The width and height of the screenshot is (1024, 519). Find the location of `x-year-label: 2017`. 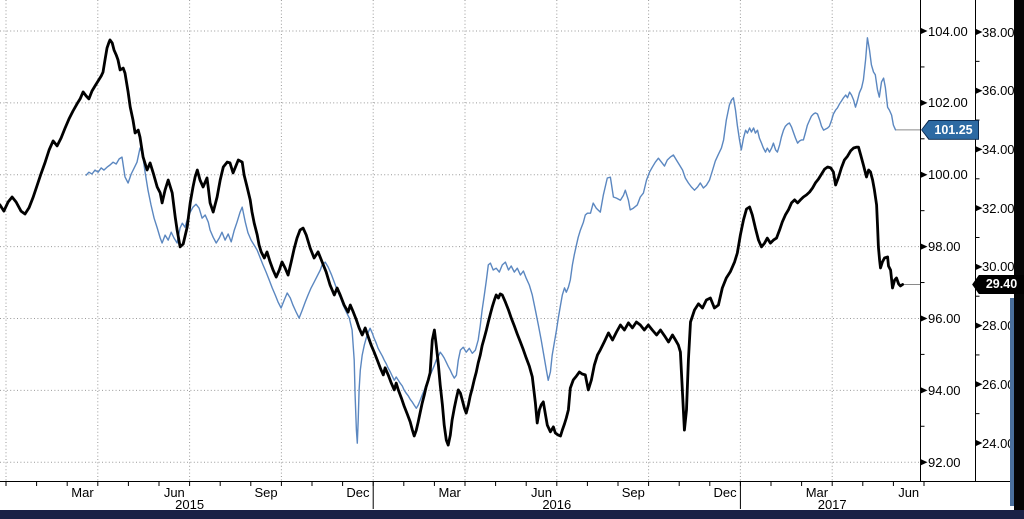

x-year-label: 2017 is located at coordinates (832, 504).